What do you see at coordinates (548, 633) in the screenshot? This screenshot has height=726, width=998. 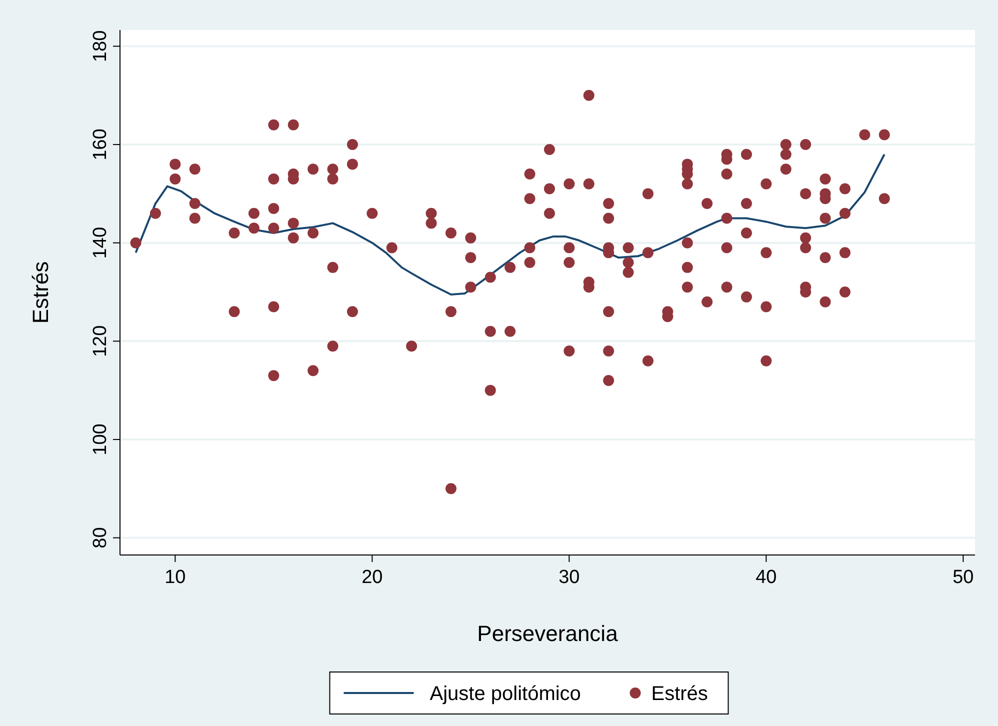 I see `x-axis-title: Perseverancia` at bounding box center [548, 633].